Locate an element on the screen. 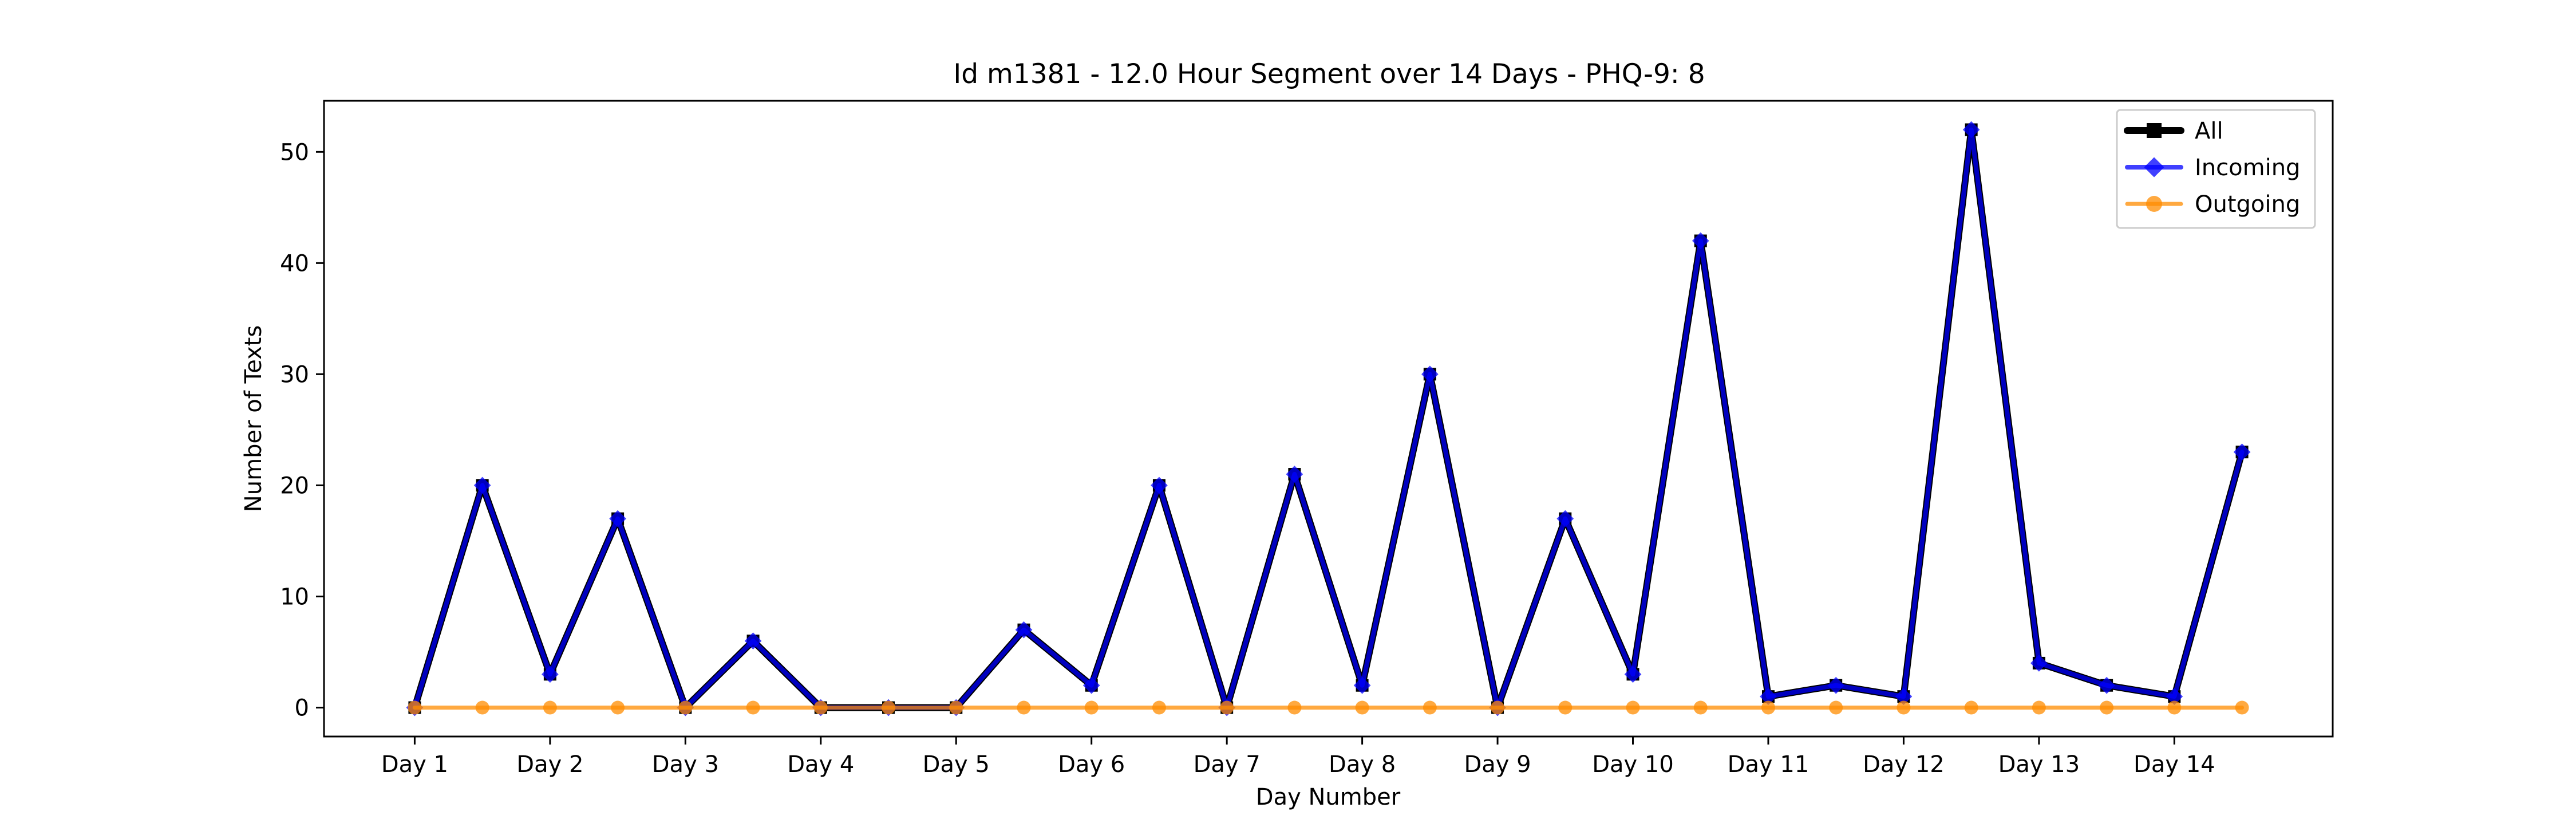  legend: All Incoming Outgoing is located at coordinates (2216, 169).